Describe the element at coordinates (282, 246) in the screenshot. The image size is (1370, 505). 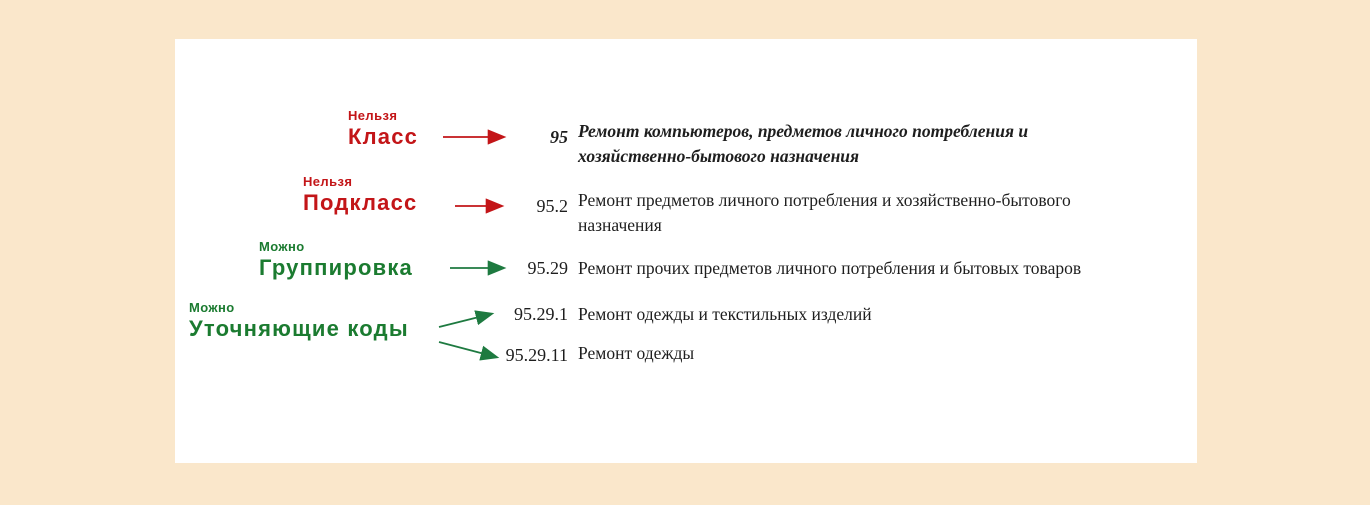
I see `permission-label-grouping: Можно` at that location.